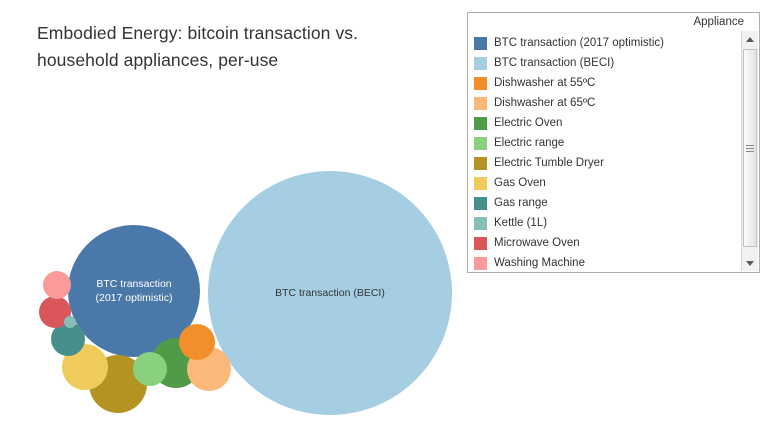 This screenshot has width=768, height=427. I want to click on legend-header: Appliance, so click(718, 22).